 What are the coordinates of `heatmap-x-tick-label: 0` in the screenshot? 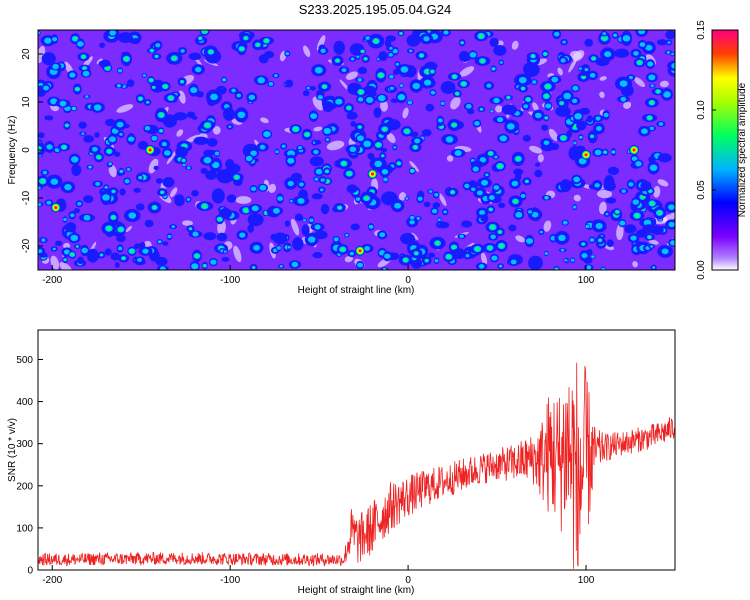 It's located at (408, 280).